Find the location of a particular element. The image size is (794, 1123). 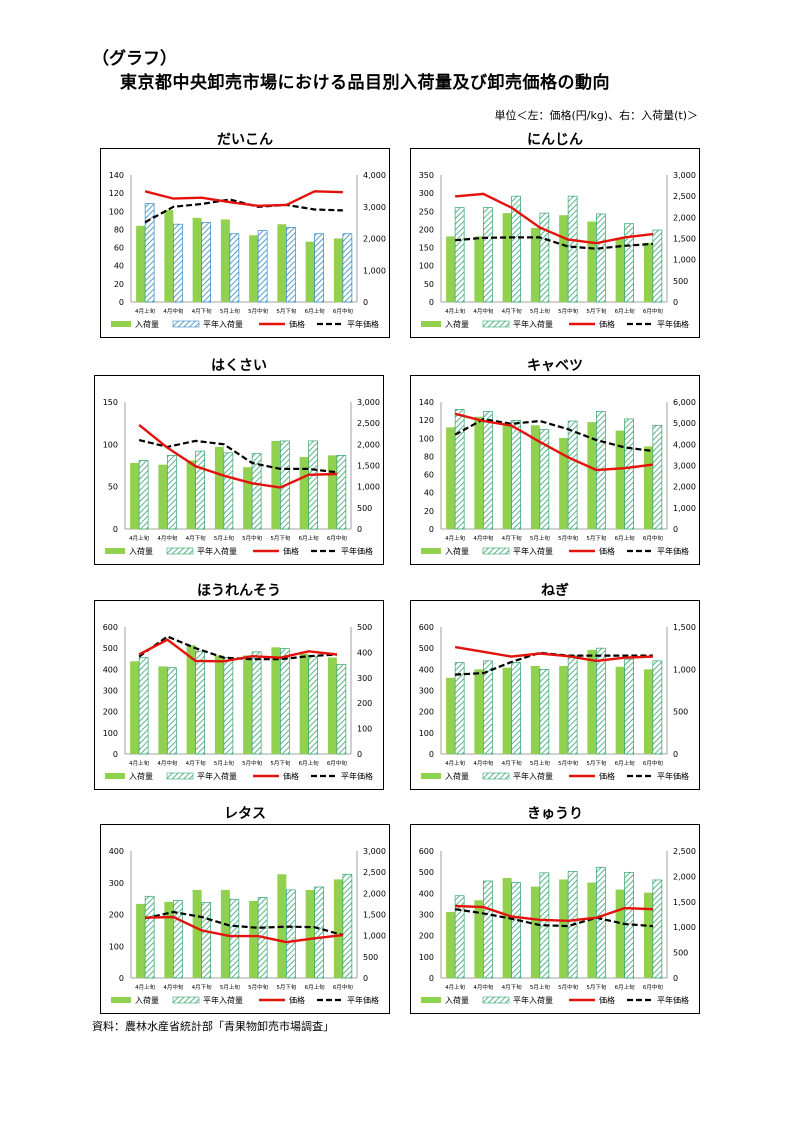

right-tick-label: 1,000 is located at coordinates (684, 260).